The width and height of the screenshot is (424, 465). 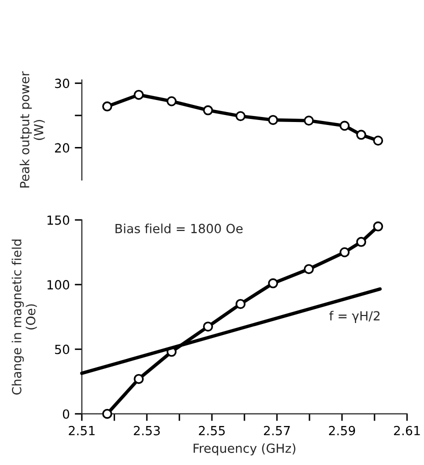 I want to click on x-tick-label: 2.57, so click(x=277, y=431).